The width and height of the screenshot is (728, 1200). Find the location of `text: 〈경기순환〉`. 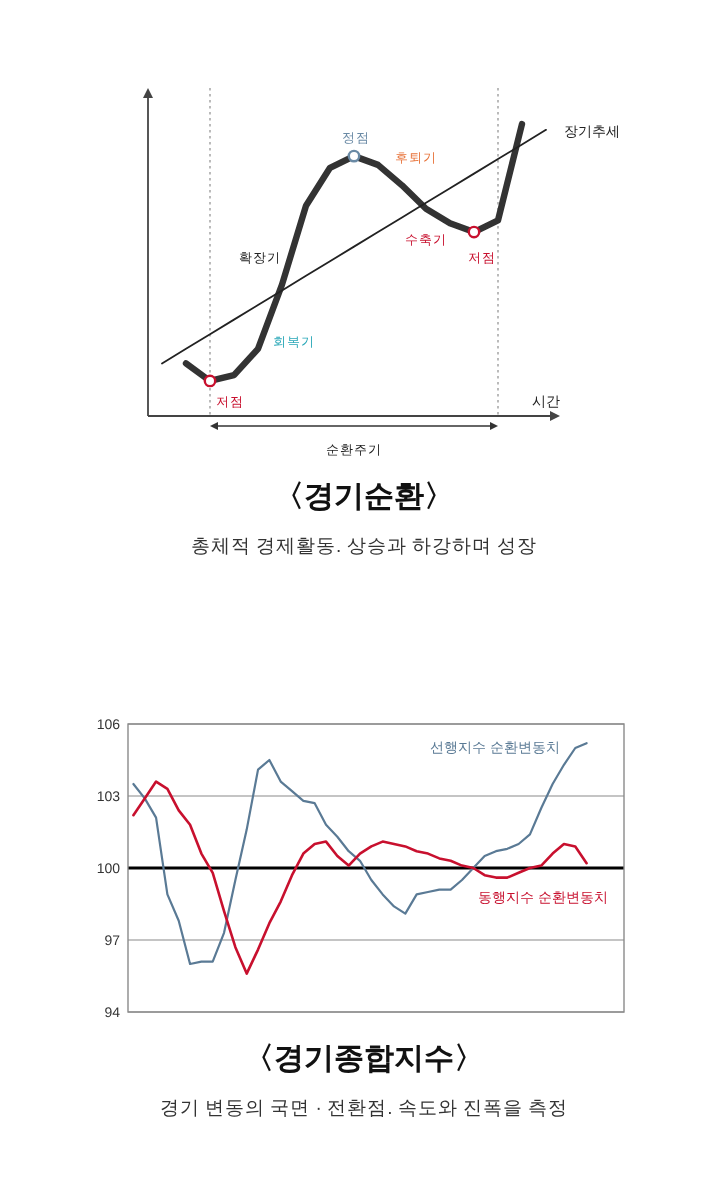

text: 〈경기순환〉 is located at coordinates (364, 497).